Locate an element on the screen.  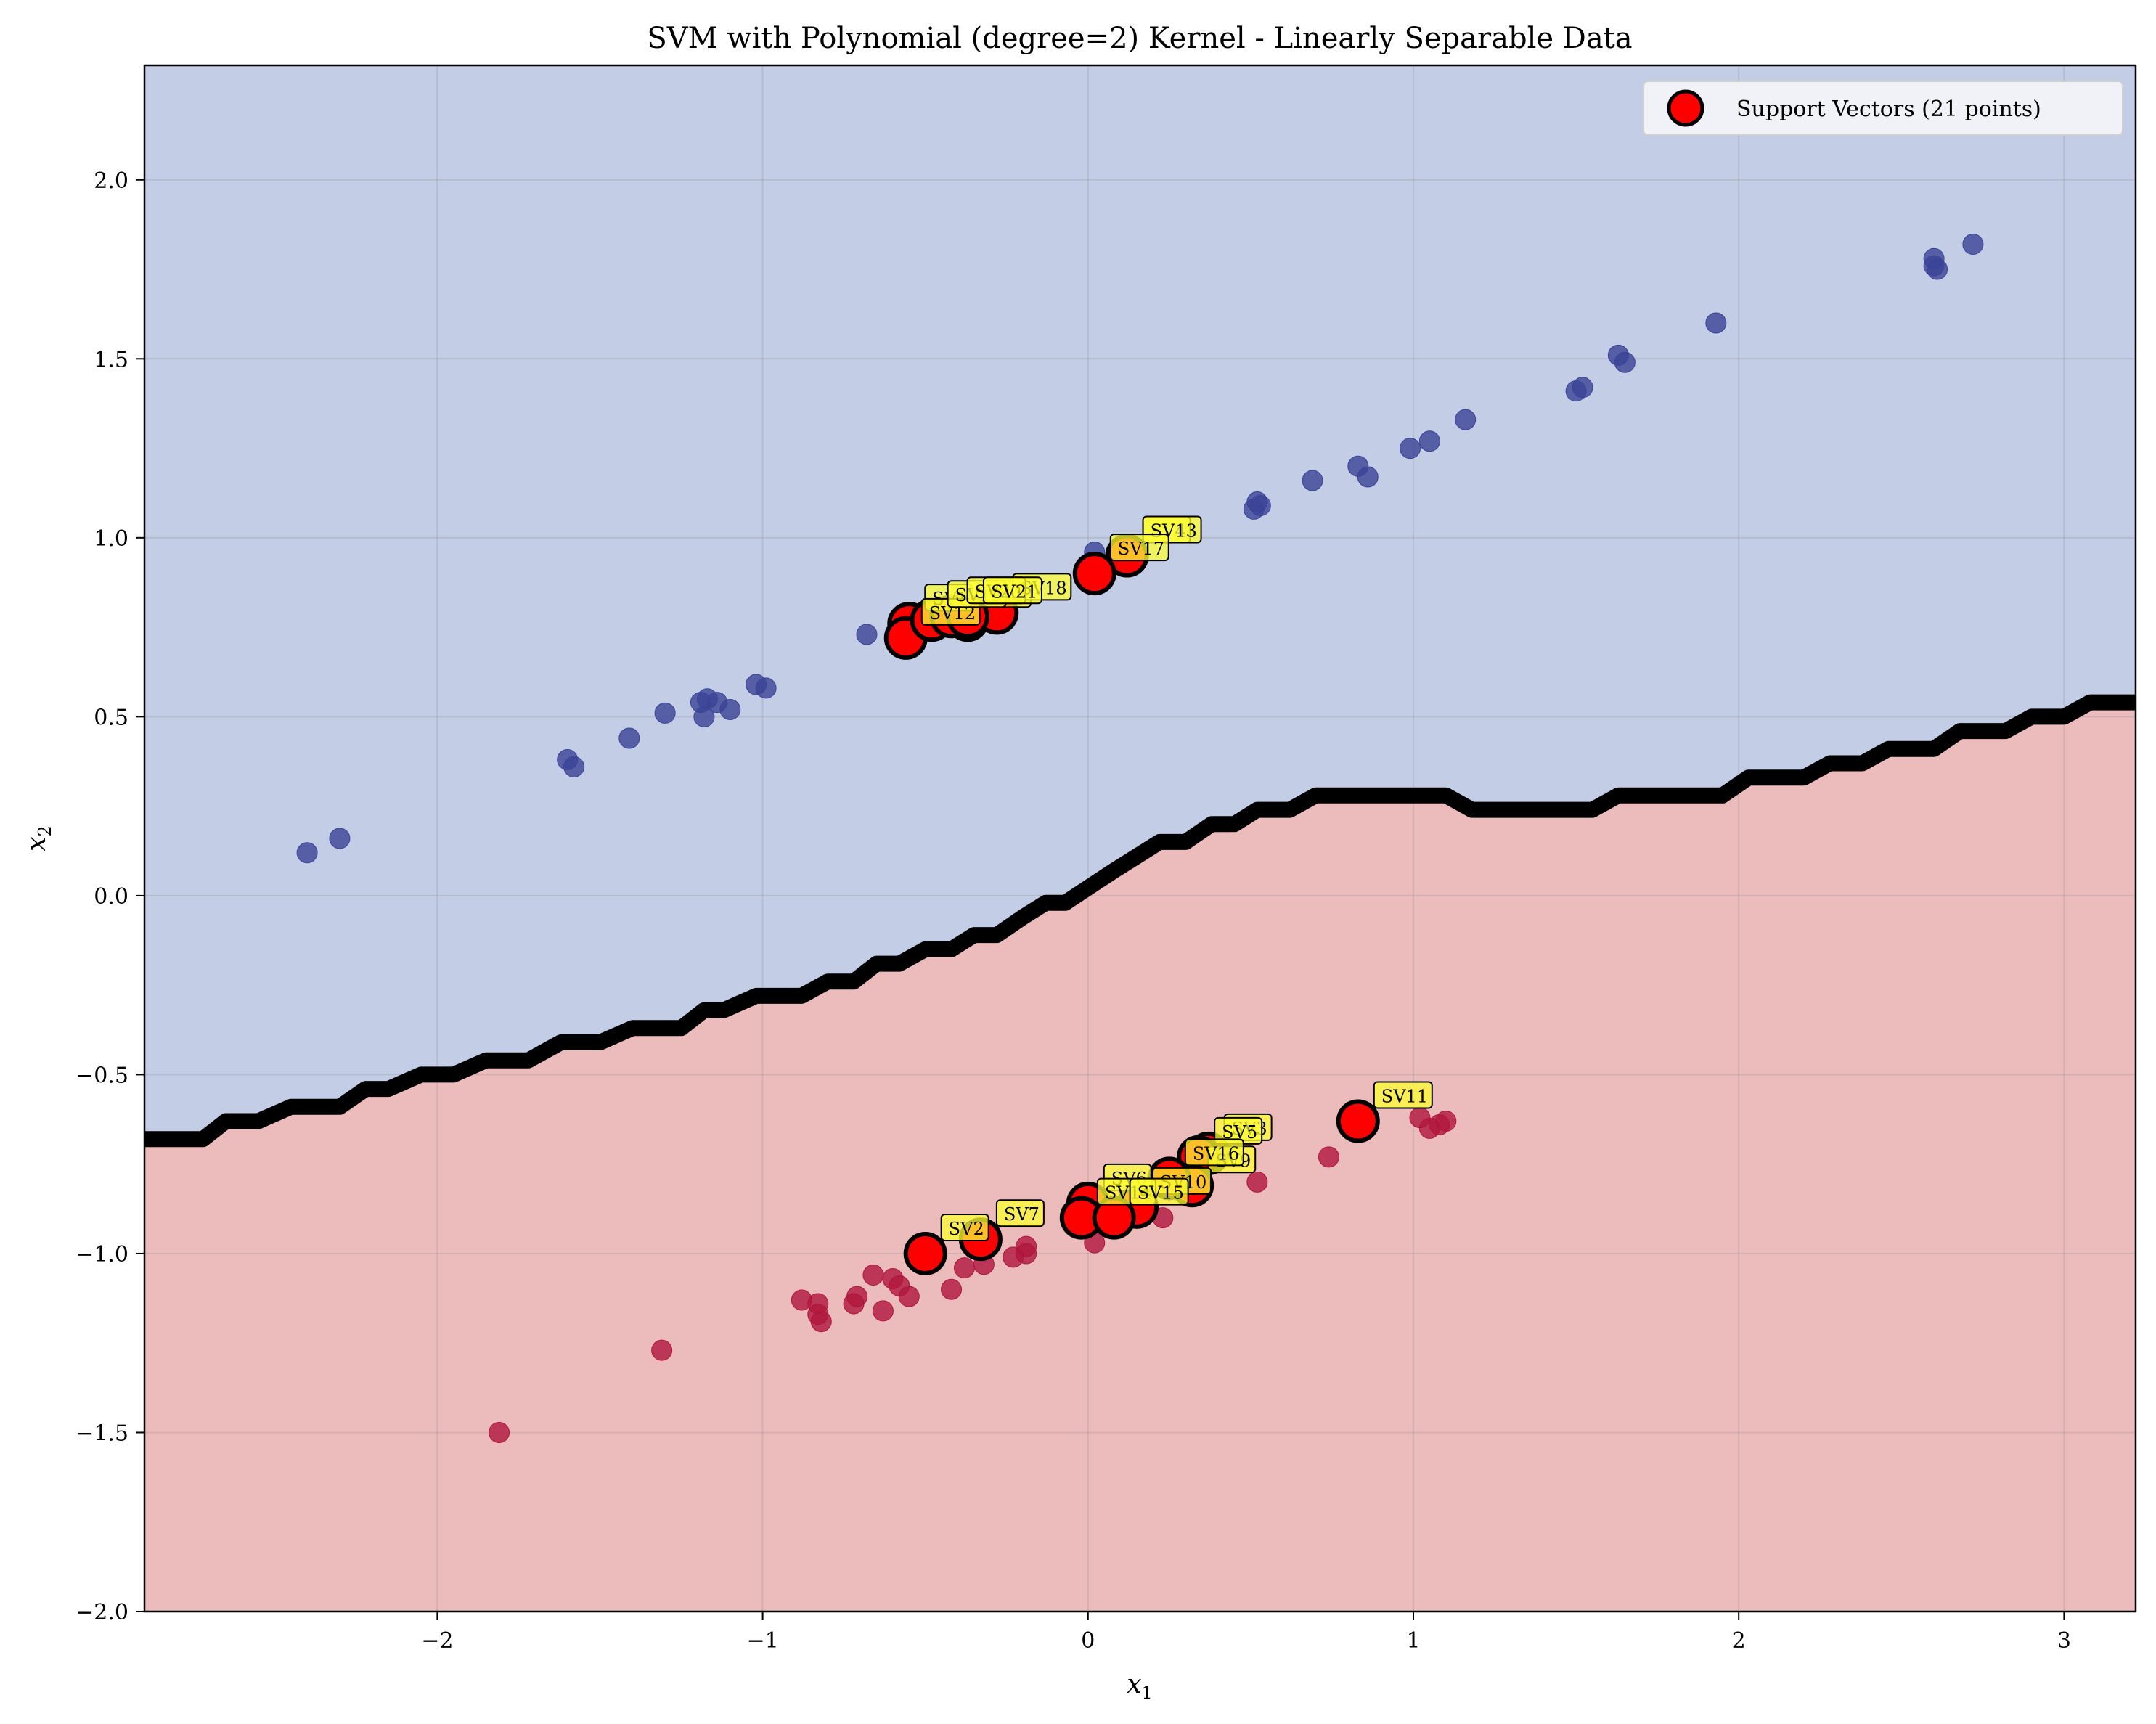
legend-box is located at coordinates (1883, 108).